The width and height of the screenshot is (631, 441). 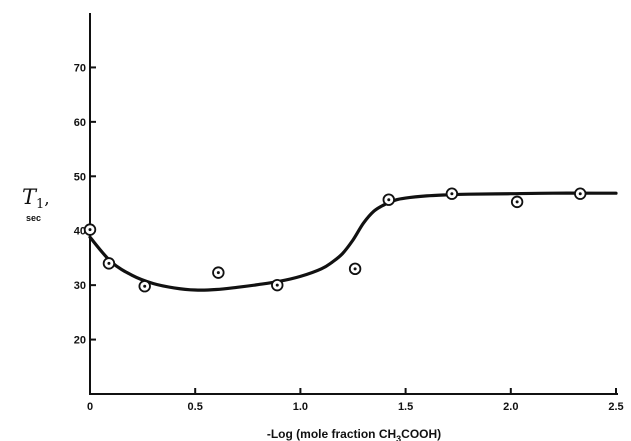 What do you see at coordinates (80, 123) in the screenshot?
I see `y-tick-label: 60` at bounding box center [80, 123].